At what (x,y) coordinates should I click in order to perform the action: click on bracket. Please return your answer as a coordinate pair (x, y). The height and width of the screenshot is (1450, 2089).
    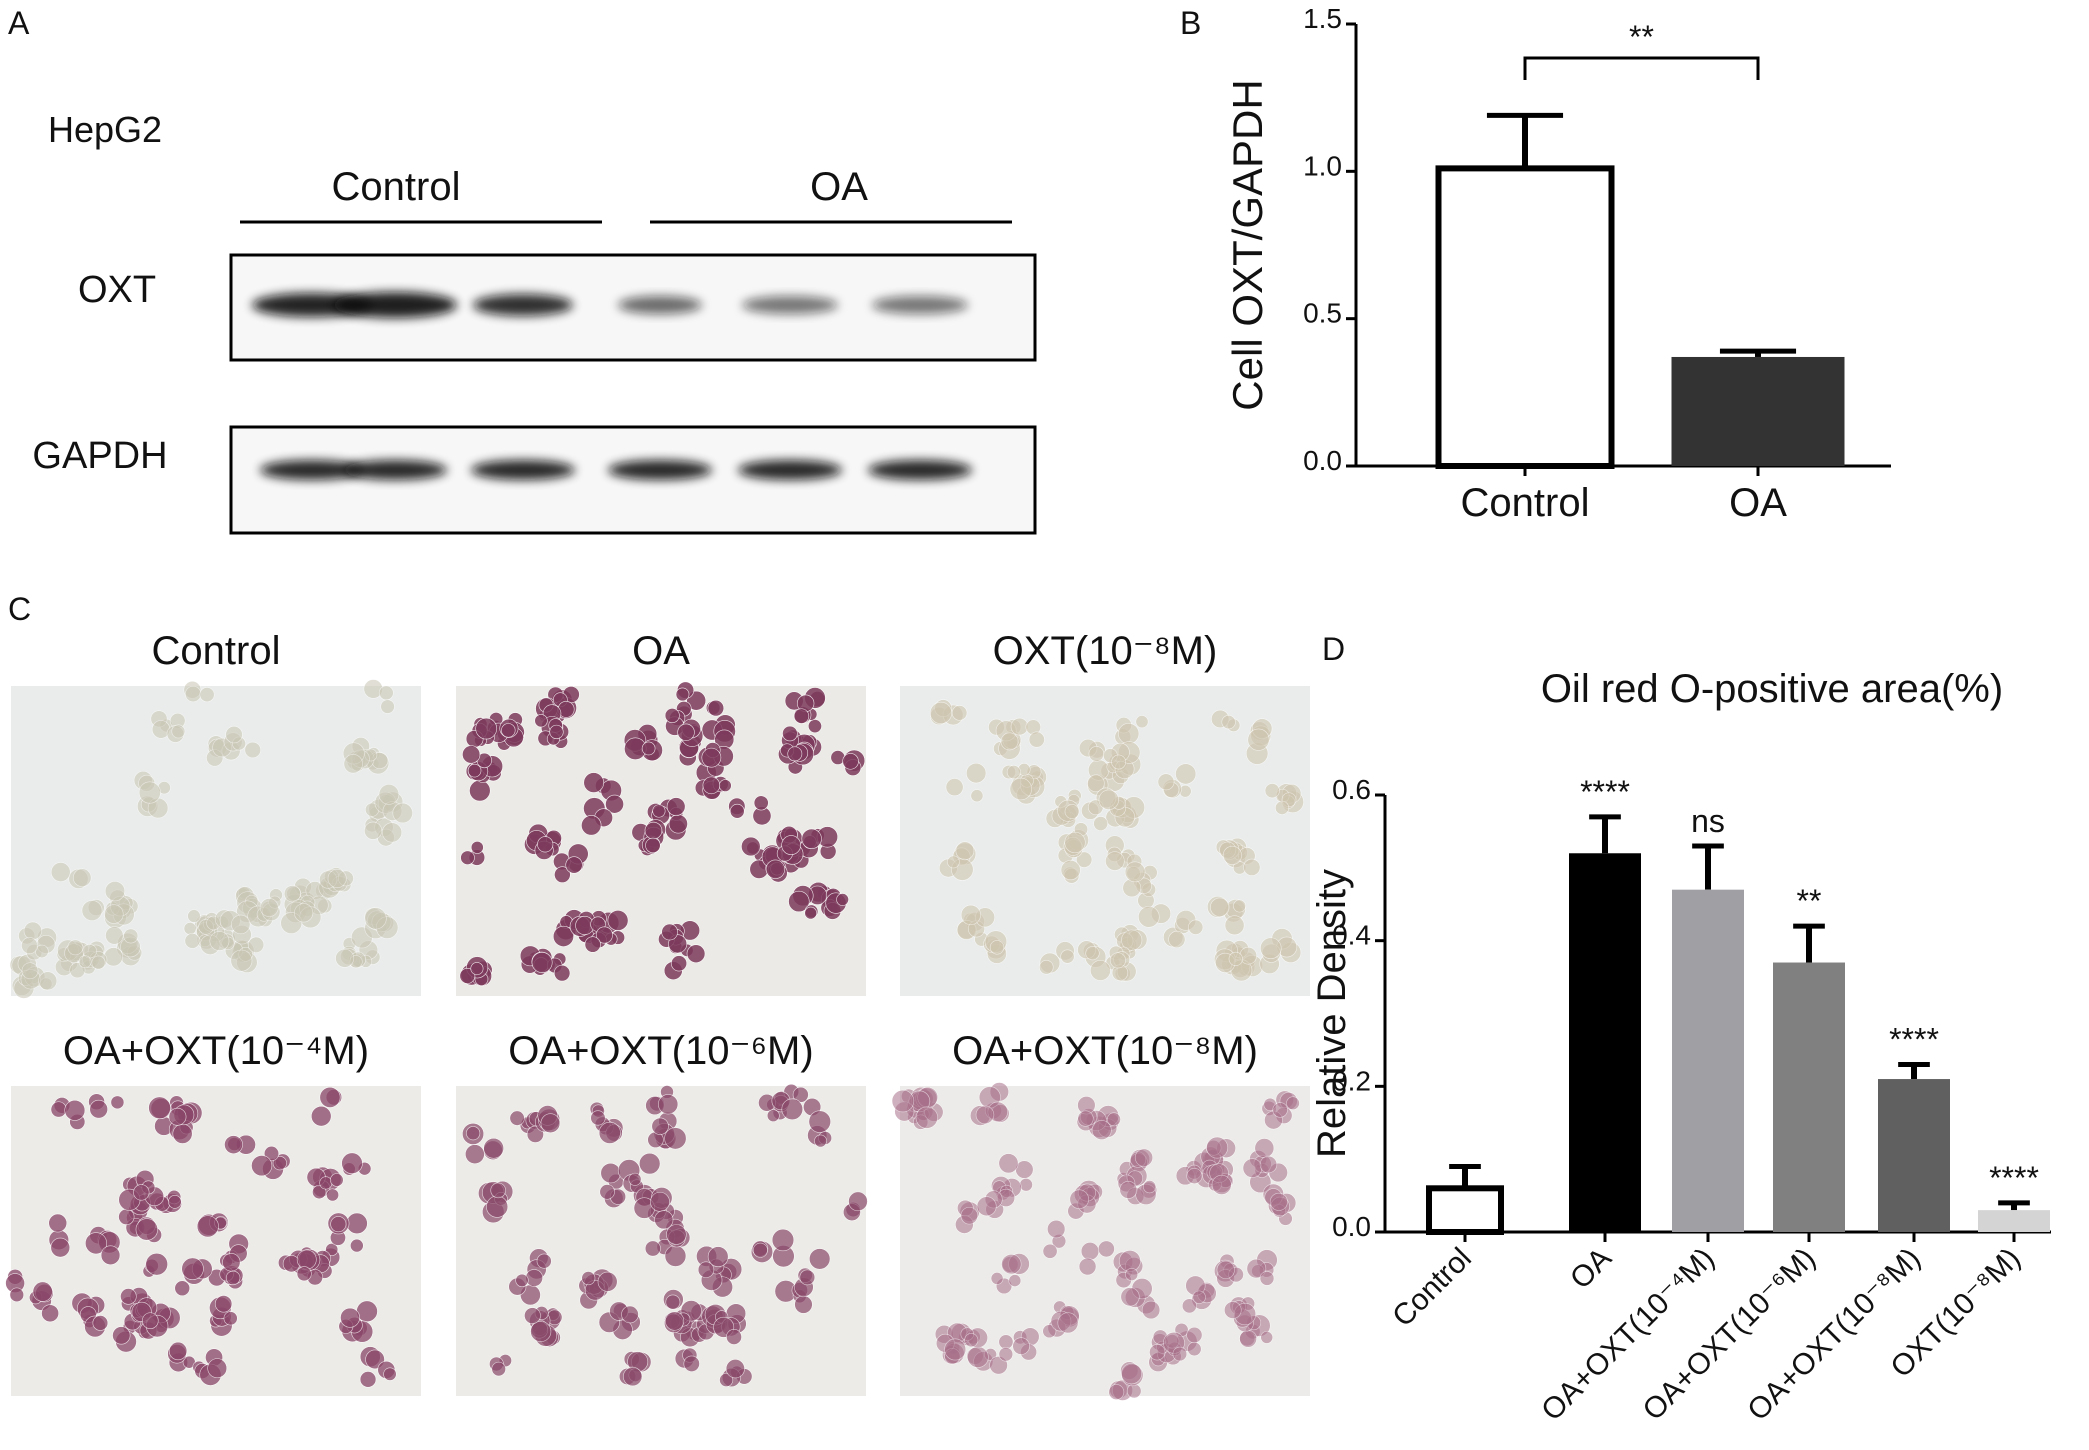
    Looking at the image, I should click on (1641, 68).